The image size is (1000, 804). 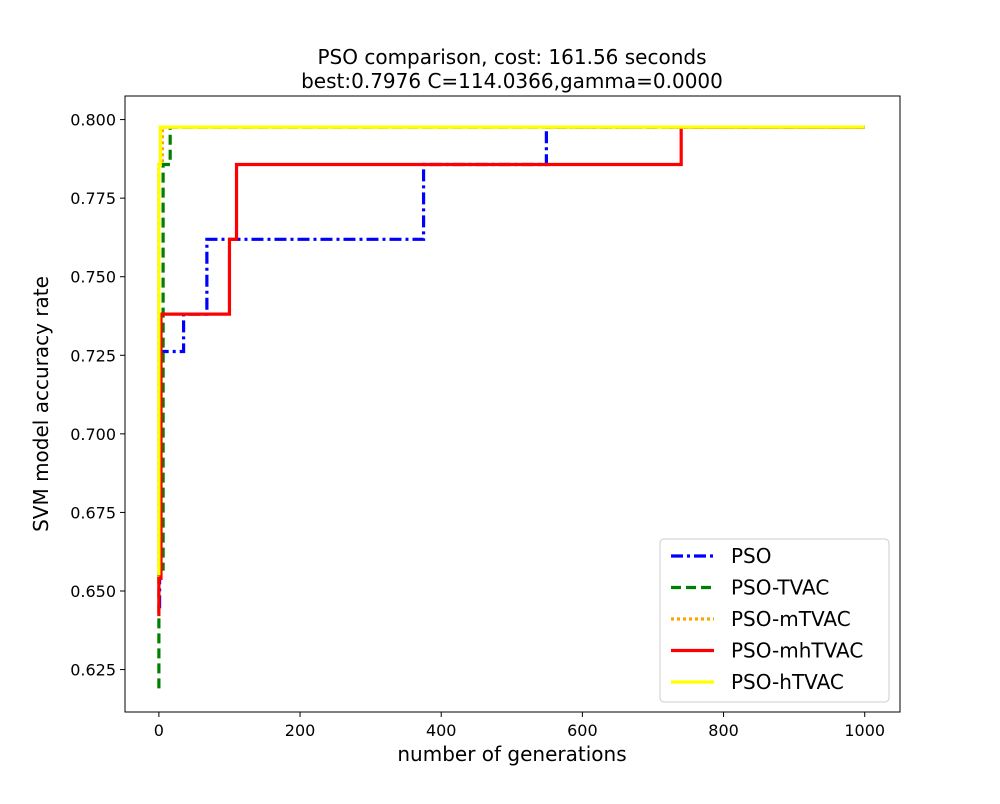 What do you see at coordinates (787, 682) in the screenshot?
I see `legend-label-5: PSO-hTVAC` at bounding box center [787, 682].